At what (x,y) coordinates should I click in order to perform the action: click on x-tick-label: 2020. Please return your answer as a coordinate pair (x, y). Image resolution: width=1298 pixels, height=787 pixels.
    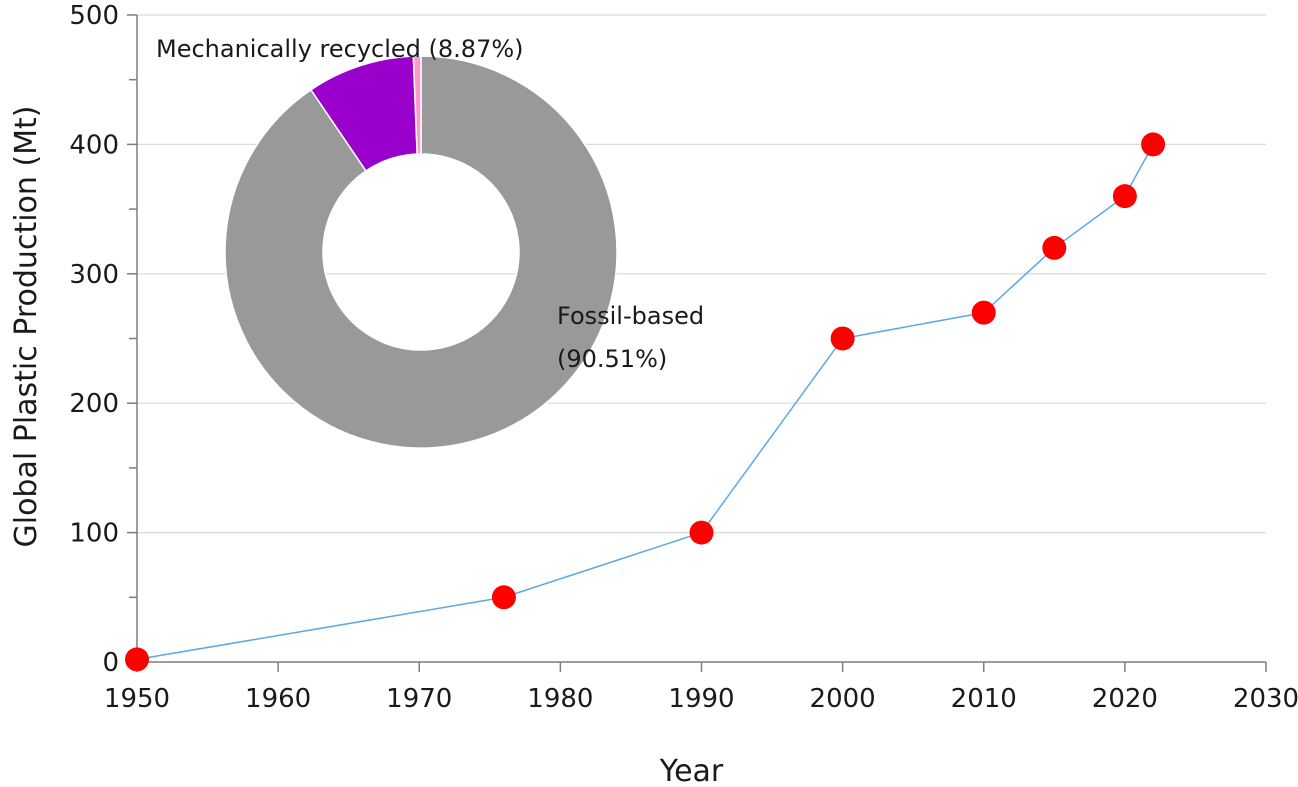
    Looking at the image, I should click on (1125, 699).